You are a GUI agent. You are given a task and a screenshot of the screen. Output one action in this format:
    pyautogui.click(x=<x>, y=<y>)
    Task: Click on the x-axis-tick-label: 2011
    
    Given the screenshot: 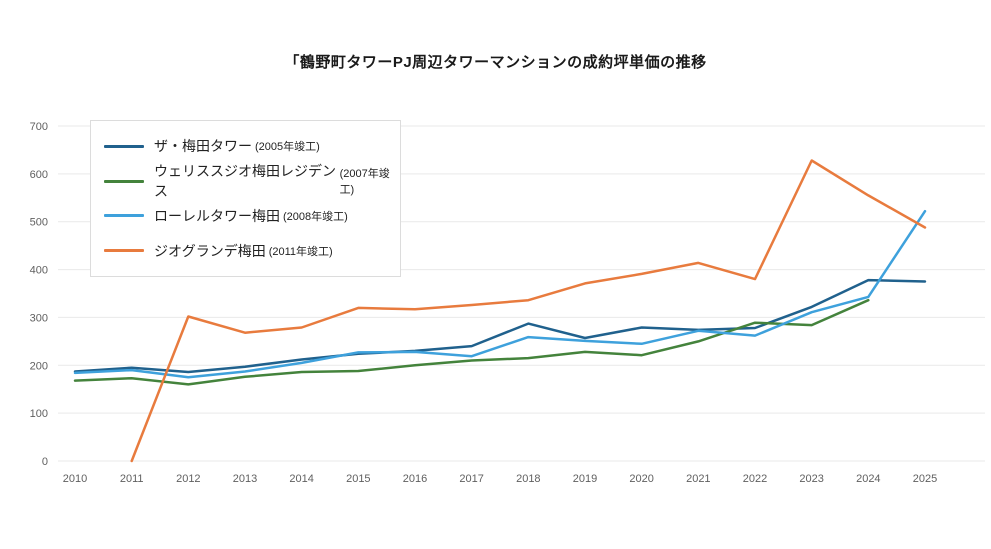 What is the action you would take?
    pyautogui.click(x=132, y=479)
    